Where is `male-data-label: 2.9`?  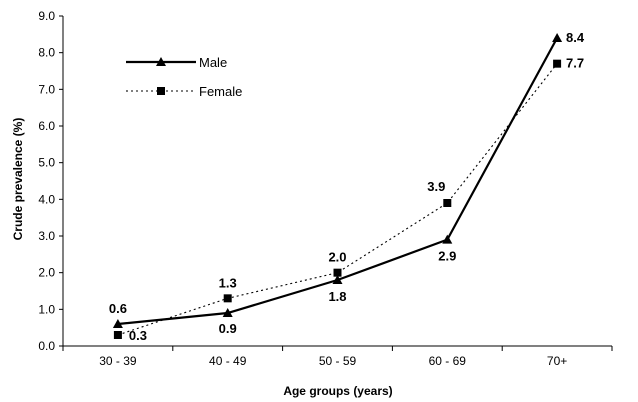
male-data-label: 2.9 is located at coordinates (447, 256).